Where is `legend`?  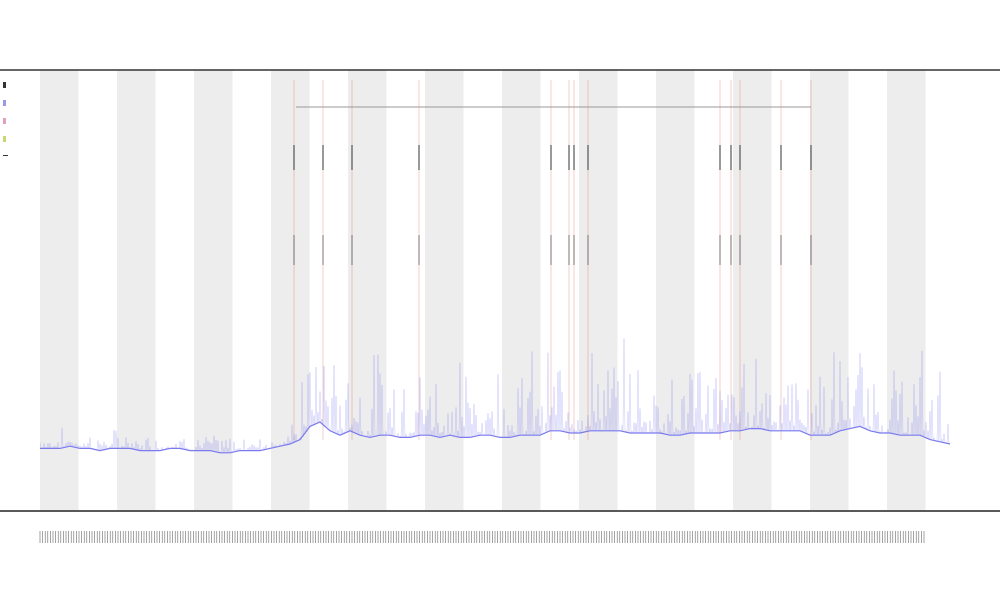 legend is located at coordinates (5, 119).